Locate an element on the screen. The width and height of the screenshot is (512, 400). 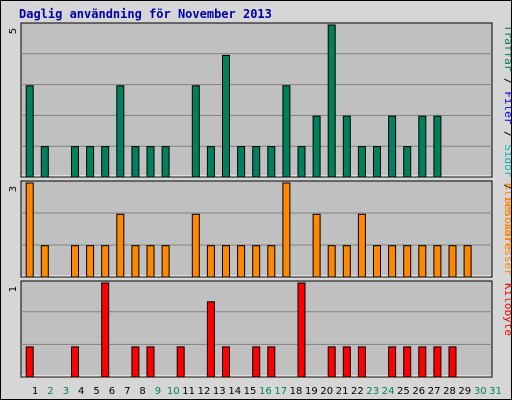
day-label-10: 10 is located at coordinates (173, 391).